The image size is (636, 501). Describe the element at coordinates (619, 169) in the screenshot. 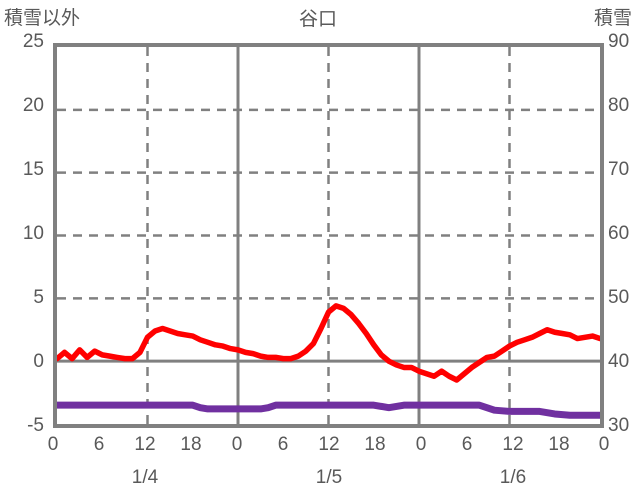

I see `y-tick-right: 70` at that location.